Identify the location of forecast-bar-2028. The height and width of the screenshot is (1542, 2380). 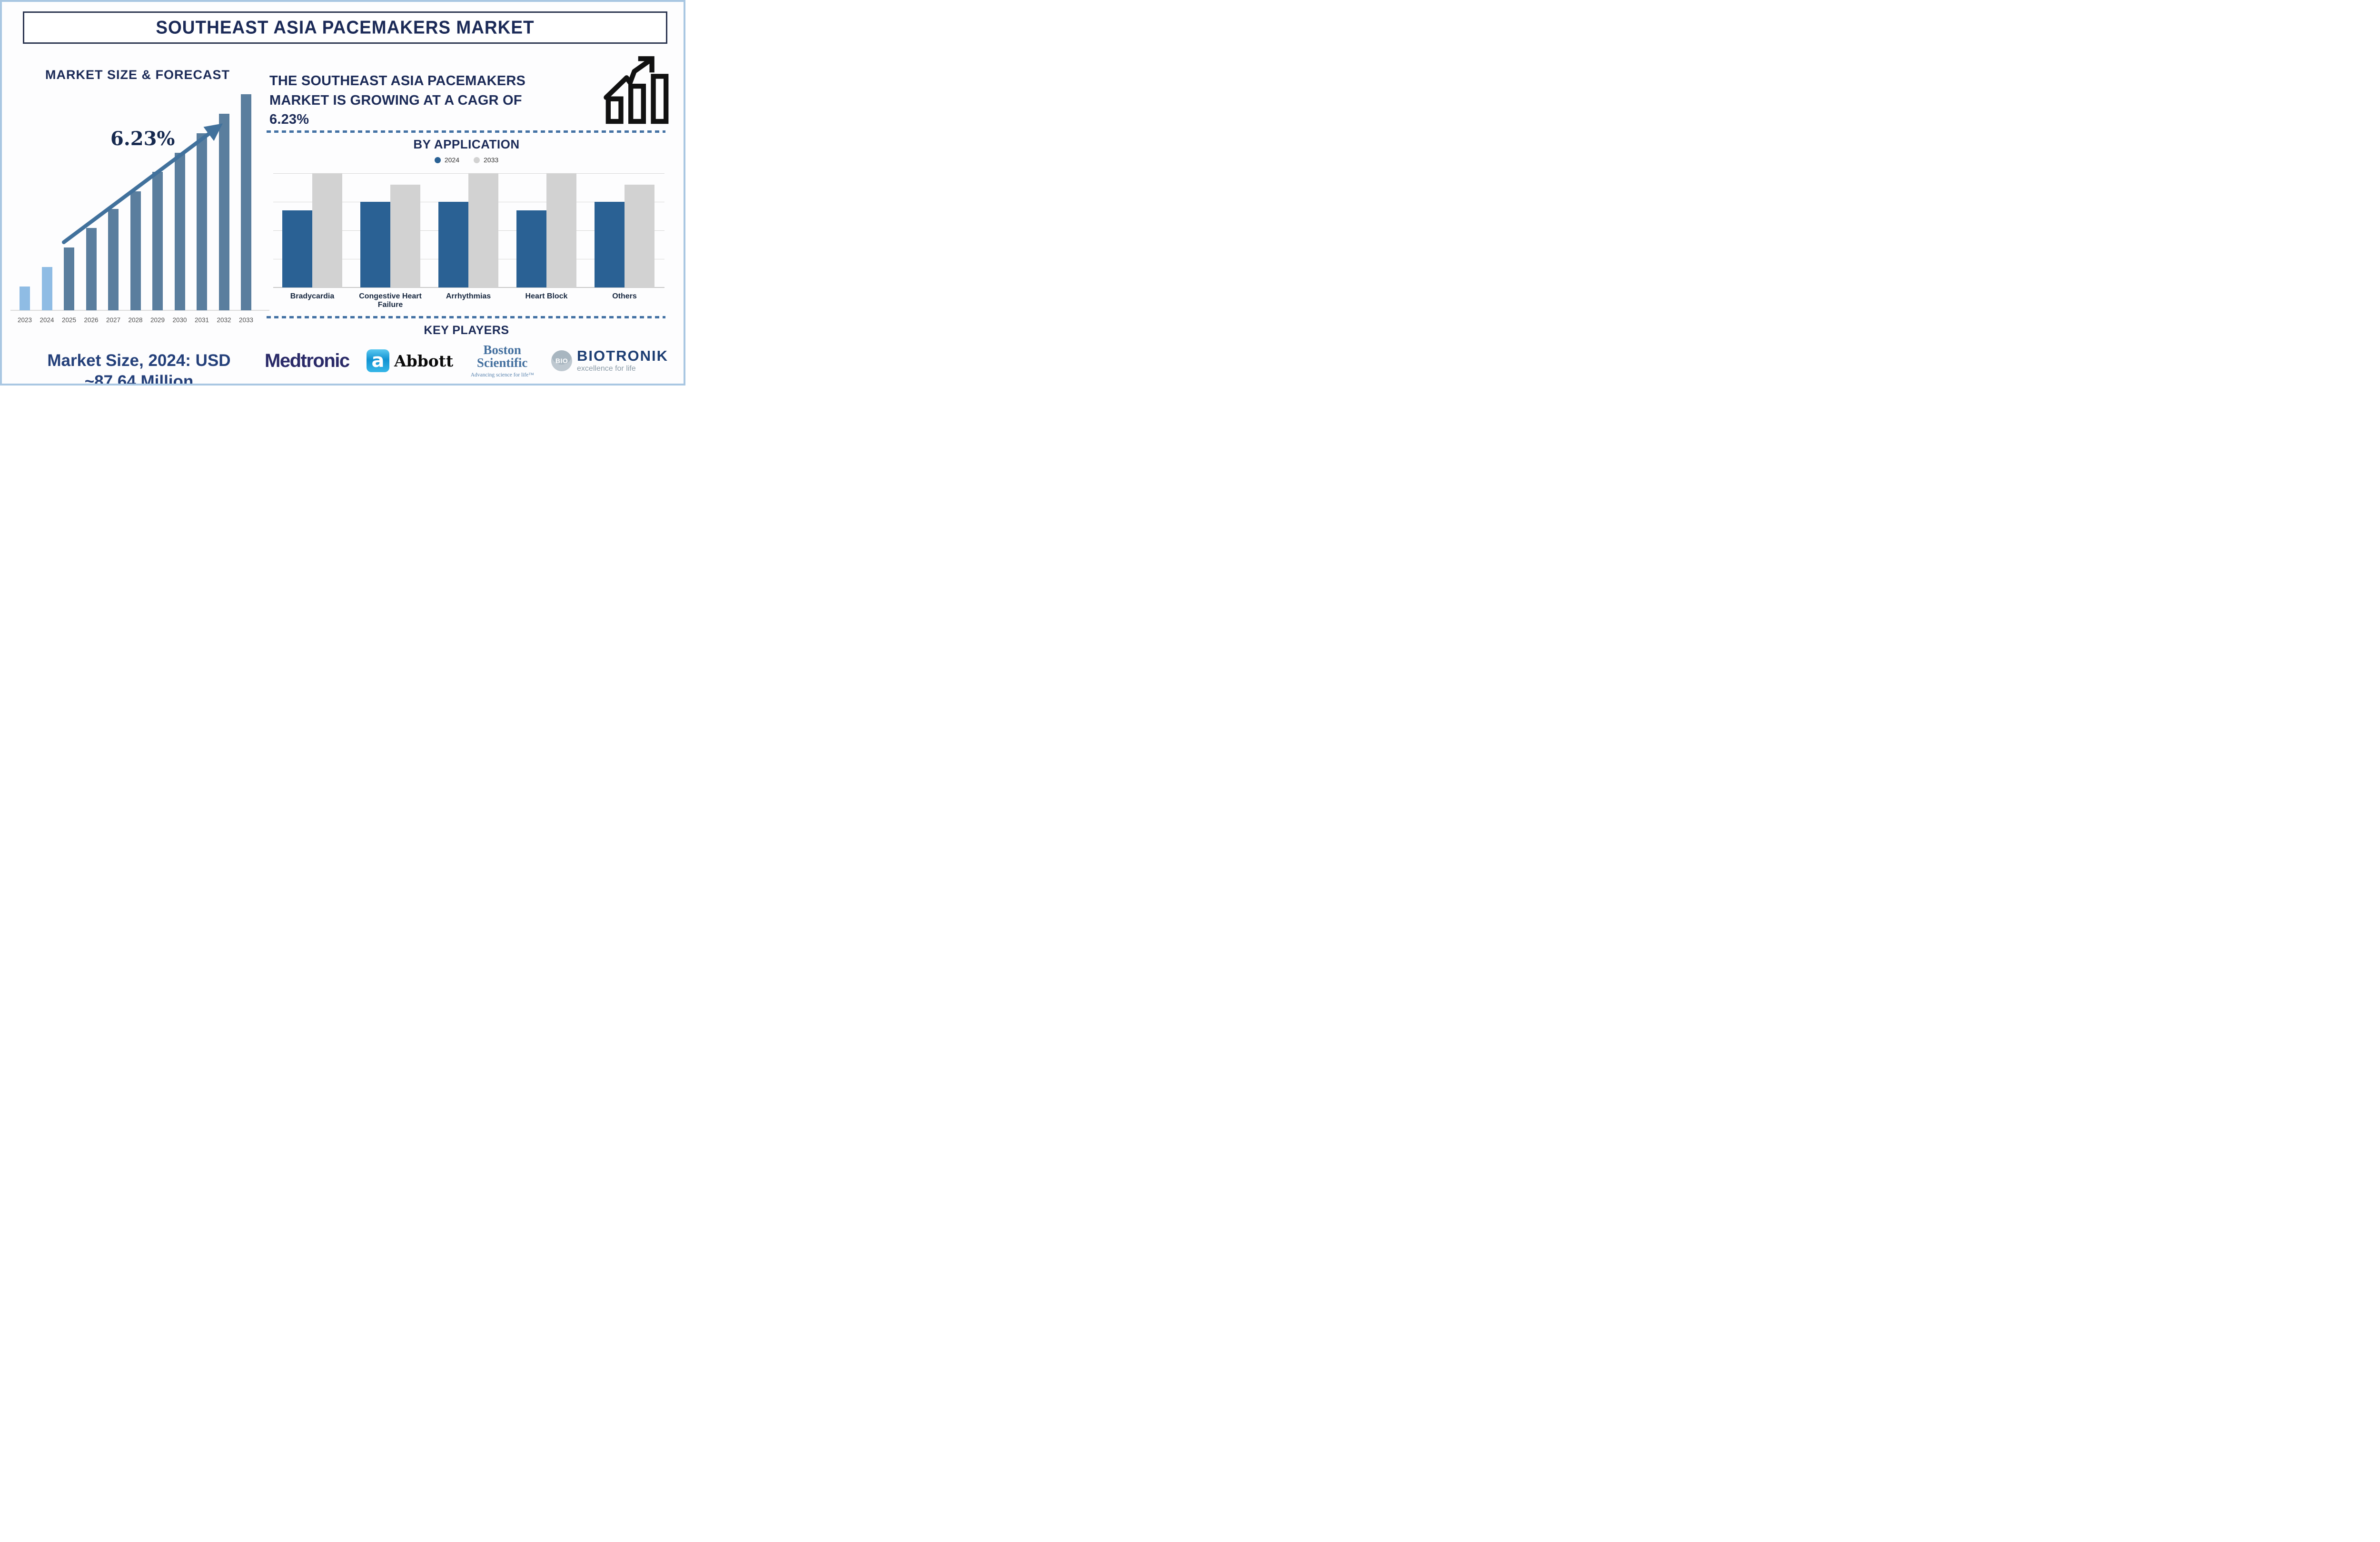
(135, 250).